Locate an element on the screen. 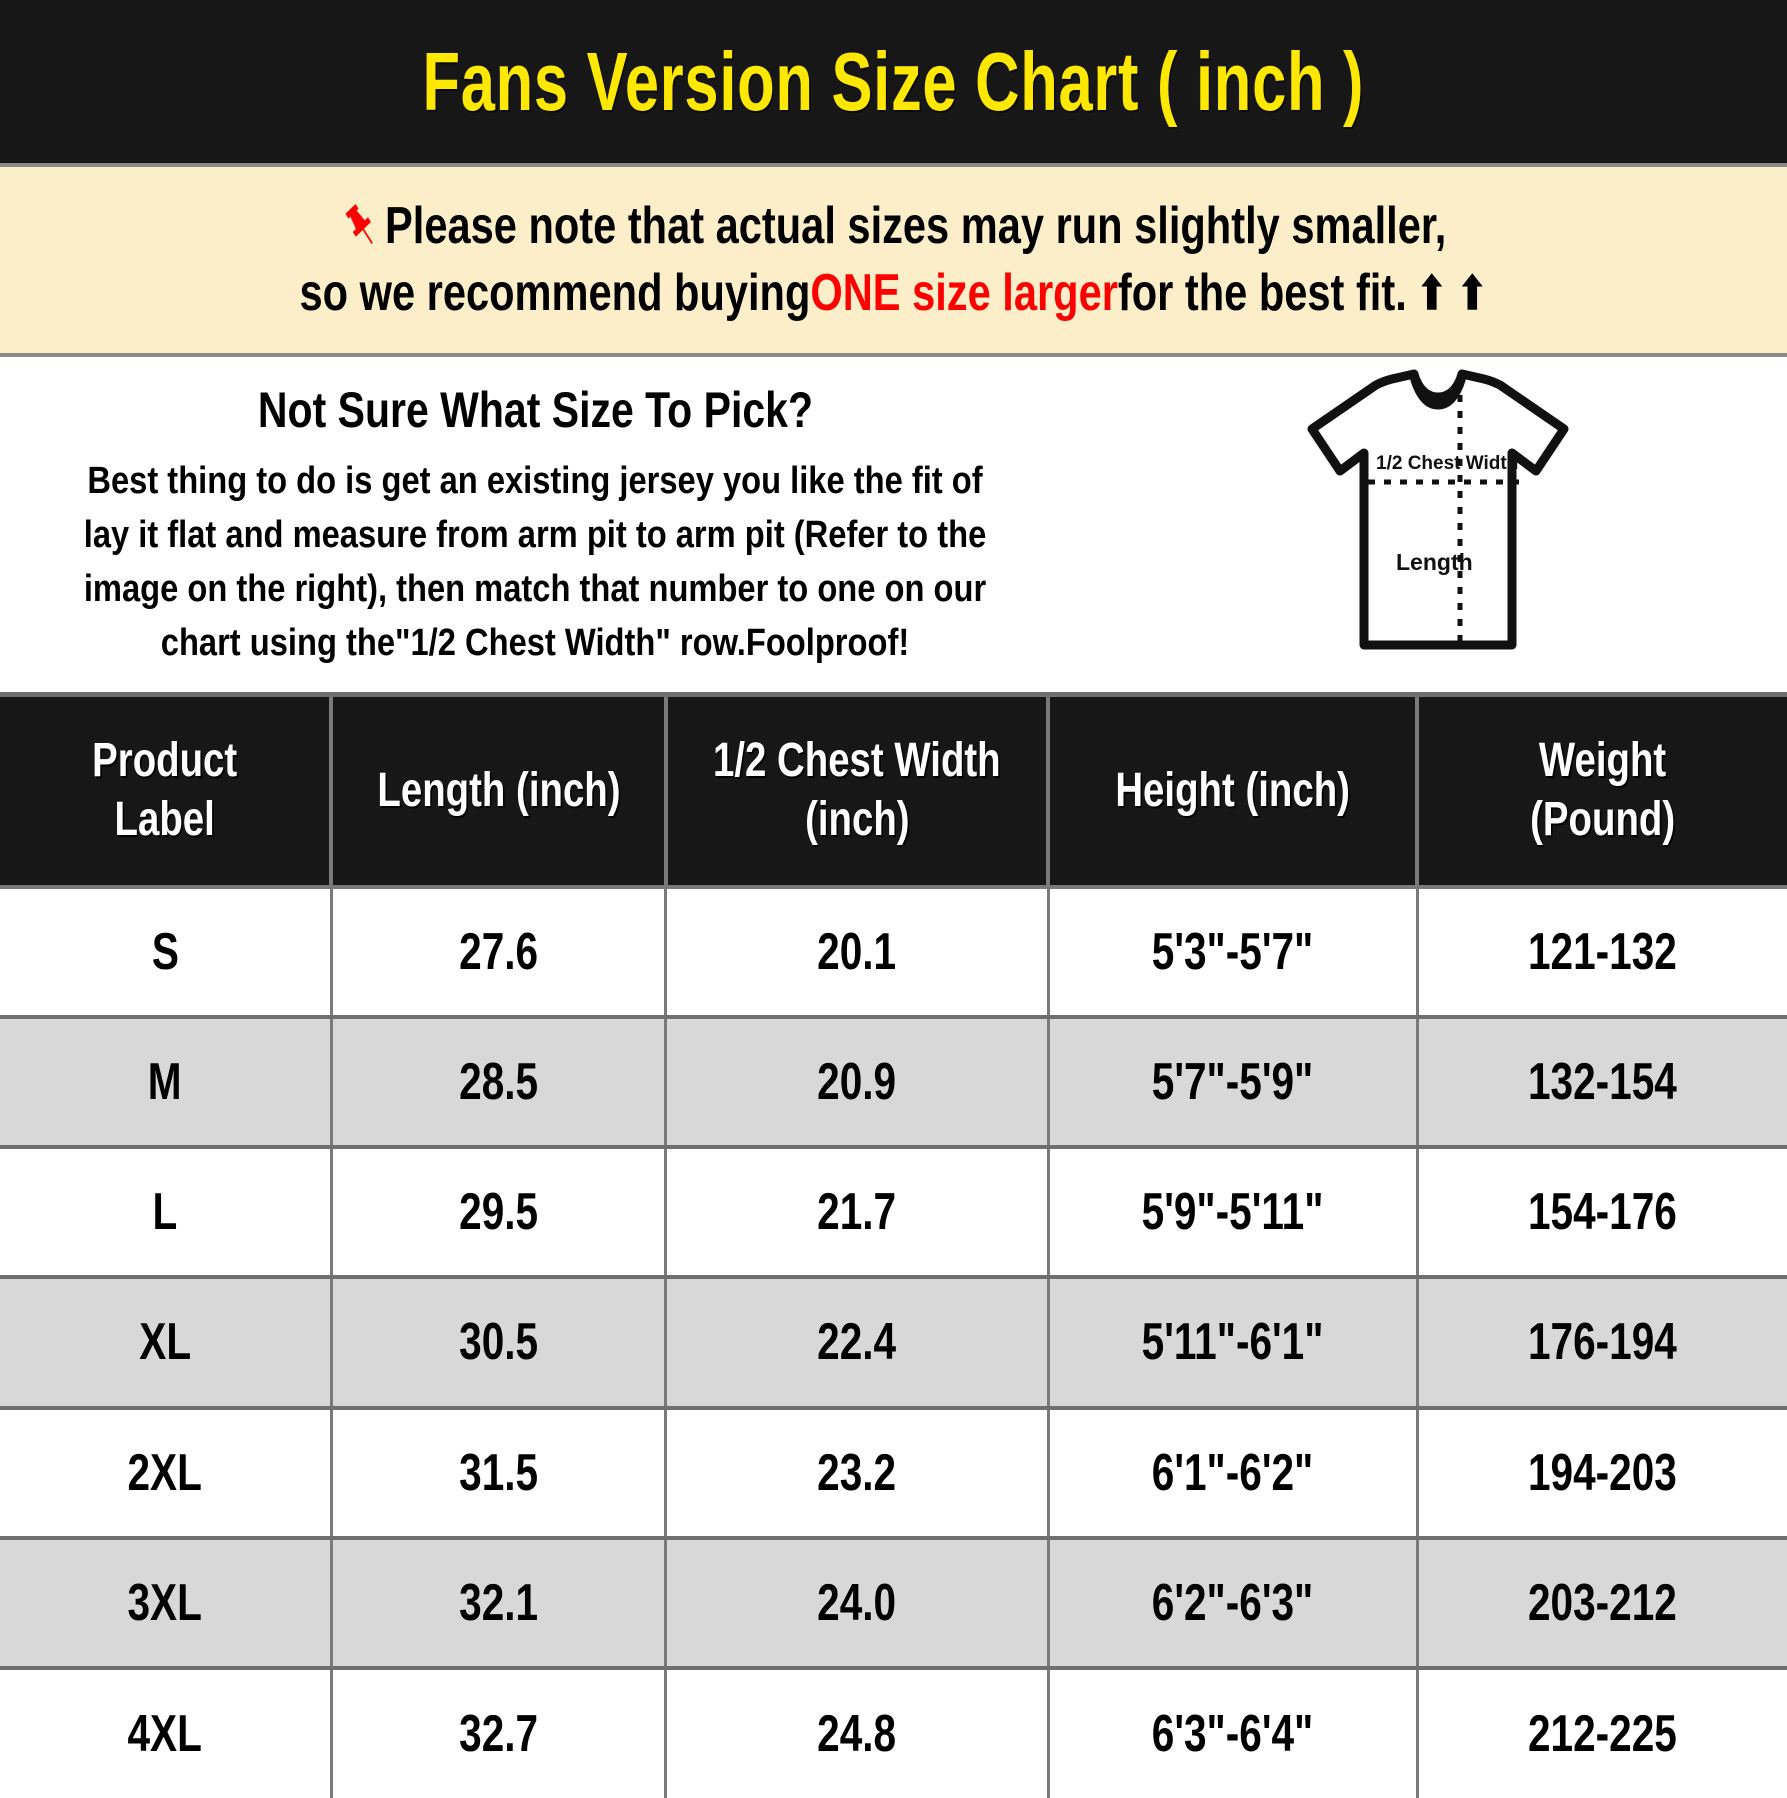 The image size is (1787, 1798). column-header-0: Product Label is located at coordinates (167, 793).